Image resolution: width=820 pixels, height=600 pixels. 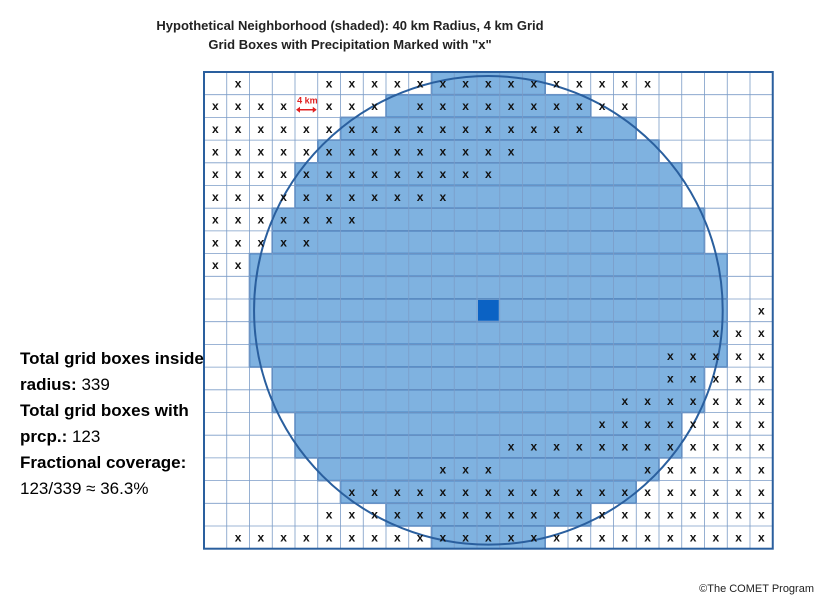 I want to click on scale-label: 4 km, so click(x=307, y=101).